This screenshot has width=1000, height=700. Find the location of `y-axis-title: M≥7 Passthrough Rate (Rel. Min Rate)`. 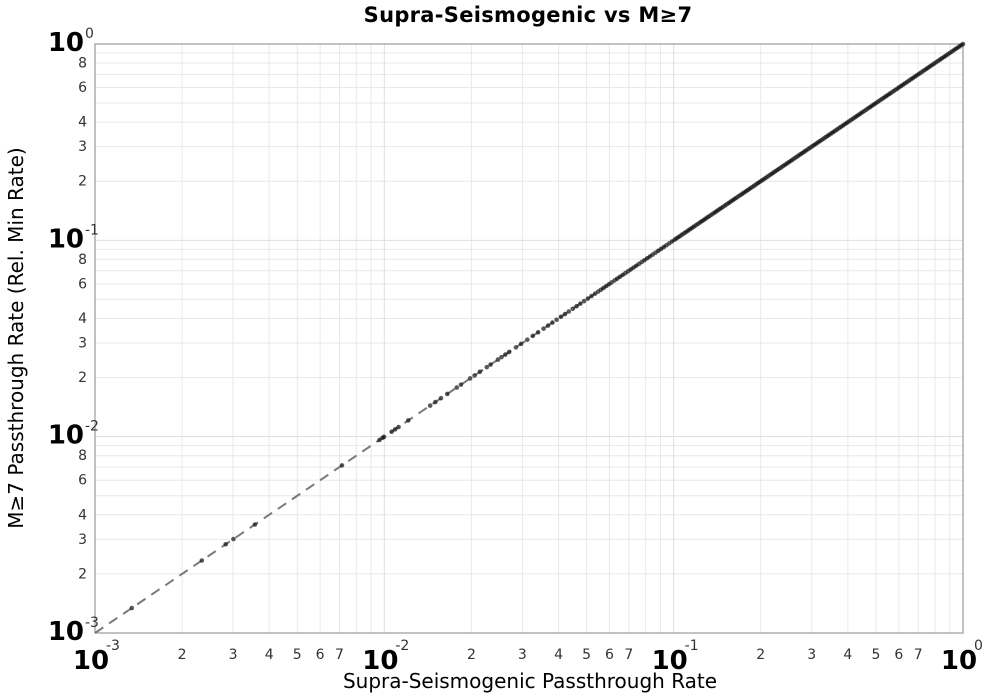

y-axis-title: M≥7 Passthrough Rate (Rel. Min Rate) is located at coordinates (16, 338).